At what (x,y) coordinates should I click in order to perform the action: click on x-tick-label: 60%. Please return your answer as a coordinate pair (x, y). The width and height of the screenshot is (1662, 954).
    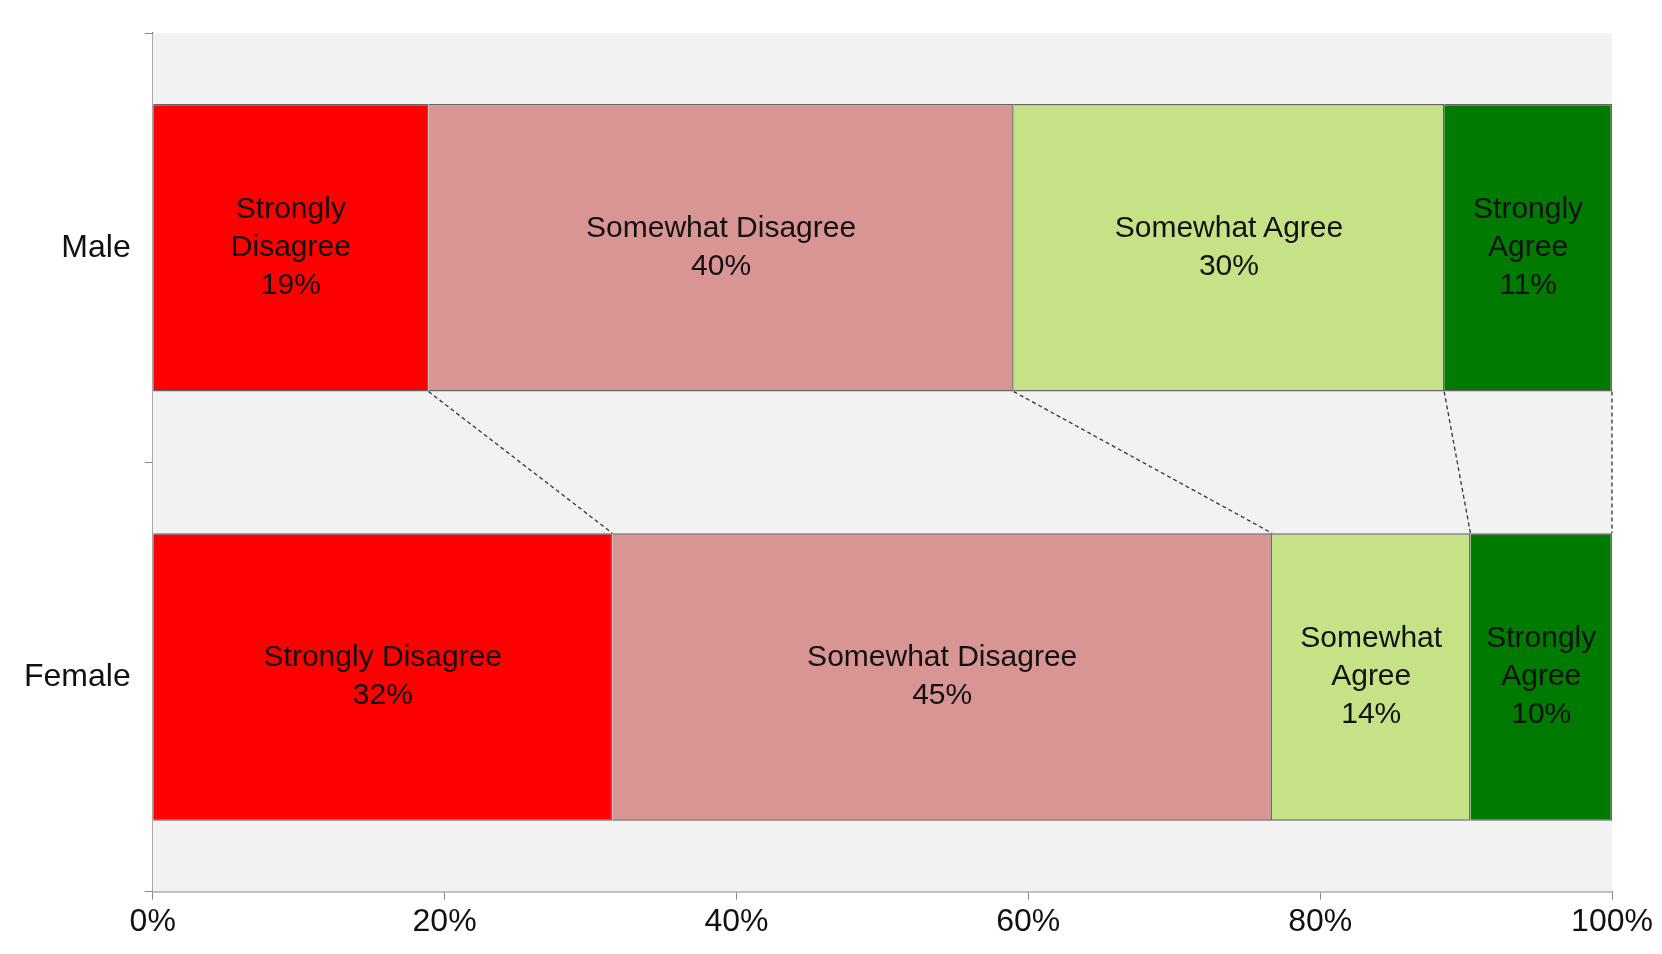
    Looking at the image, I should click on (1028, 919).